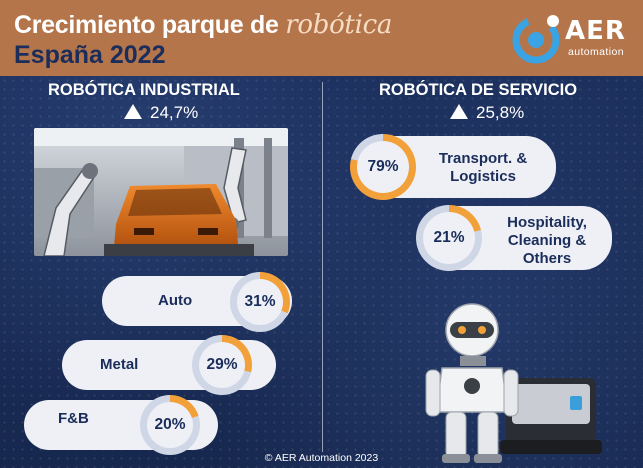 This screenshot has height=468, width=643. Describe the element at coordinates (321, 458) in the screenshot. I see `copyright-text: © AER Automation 2023` at that location.